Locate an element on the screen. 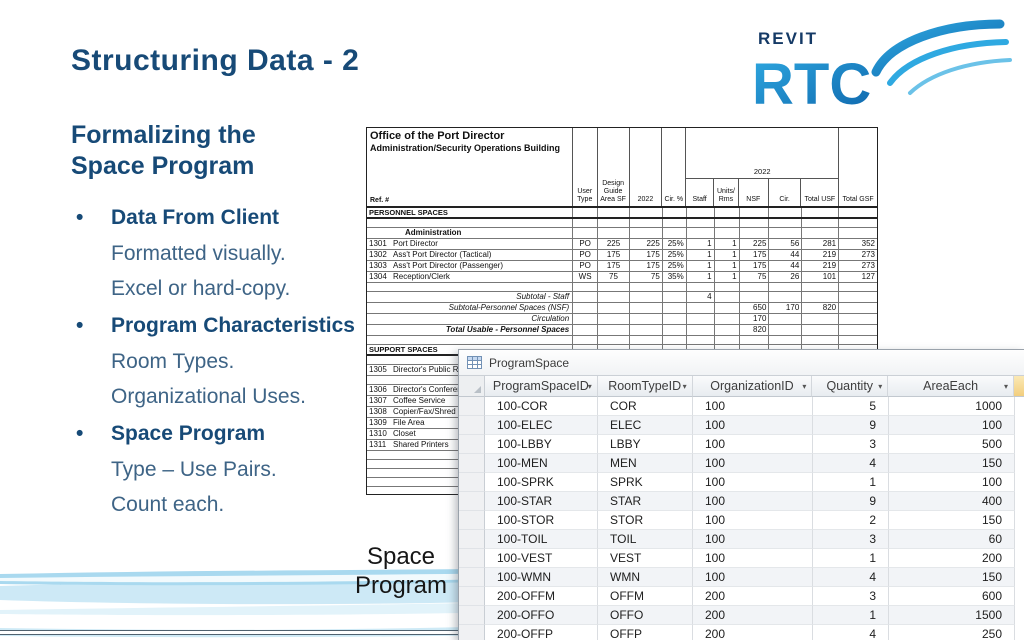 The image size is (1024, 640). access-next-column-sliver is located at coordinates (1019, 386).